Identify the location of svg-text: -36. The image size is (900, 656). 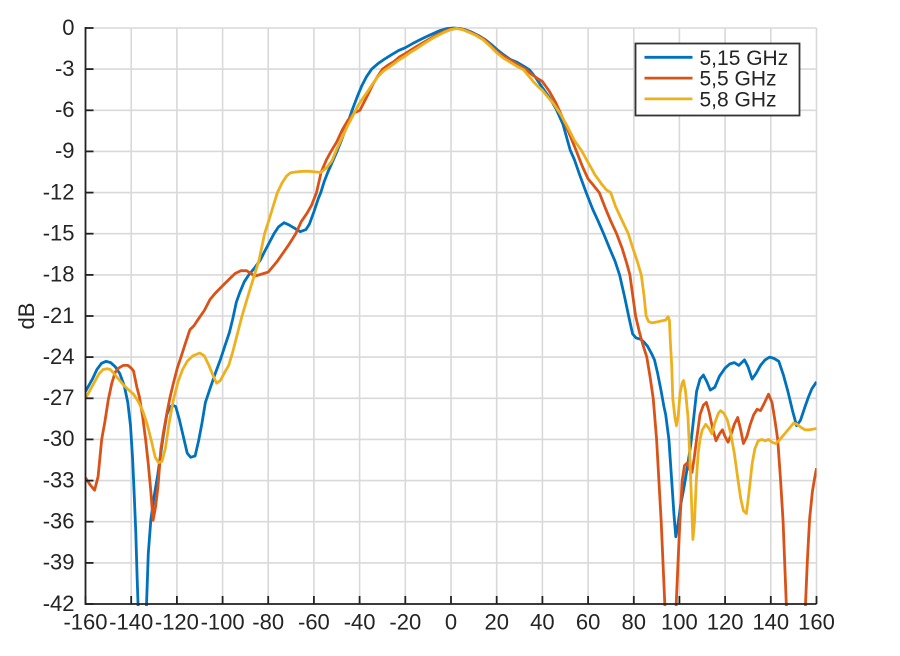
(59, 521).